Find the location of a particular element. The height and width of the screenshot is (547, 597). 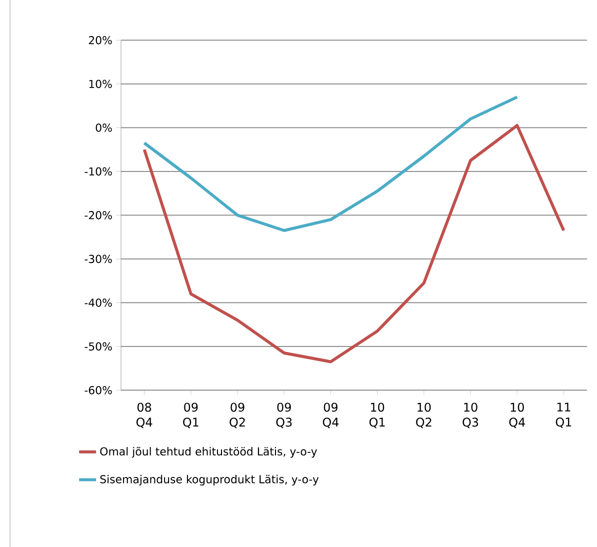

y-tick-label: -30% is located at coordinates (98, 258).